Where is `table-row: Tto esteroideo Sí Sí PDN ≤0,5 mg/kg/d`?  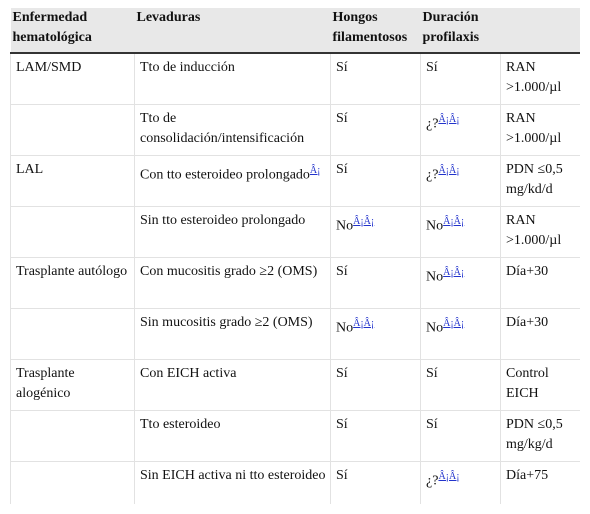
table-row: Tto esteroideo Sí Sí PDN ≤0,5 mg/kg/d is located at coordinates (295, 436).